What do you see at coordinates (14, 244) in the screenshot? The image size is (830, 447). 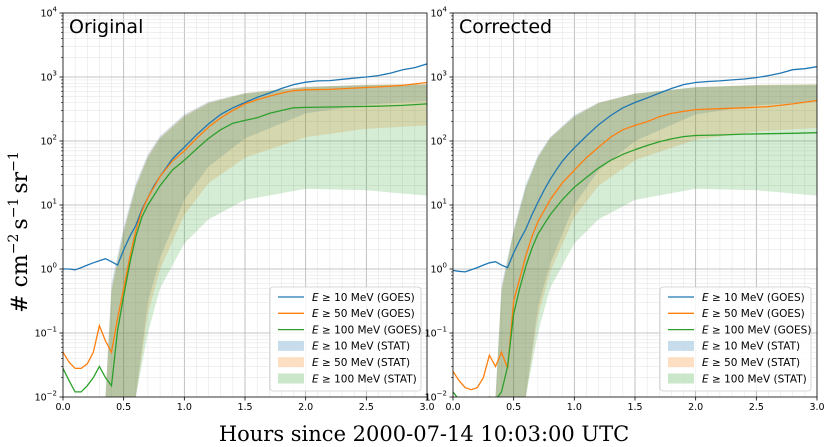 I see `y-axis-label-exp-cm: −2` at bounding box center [14, 244].